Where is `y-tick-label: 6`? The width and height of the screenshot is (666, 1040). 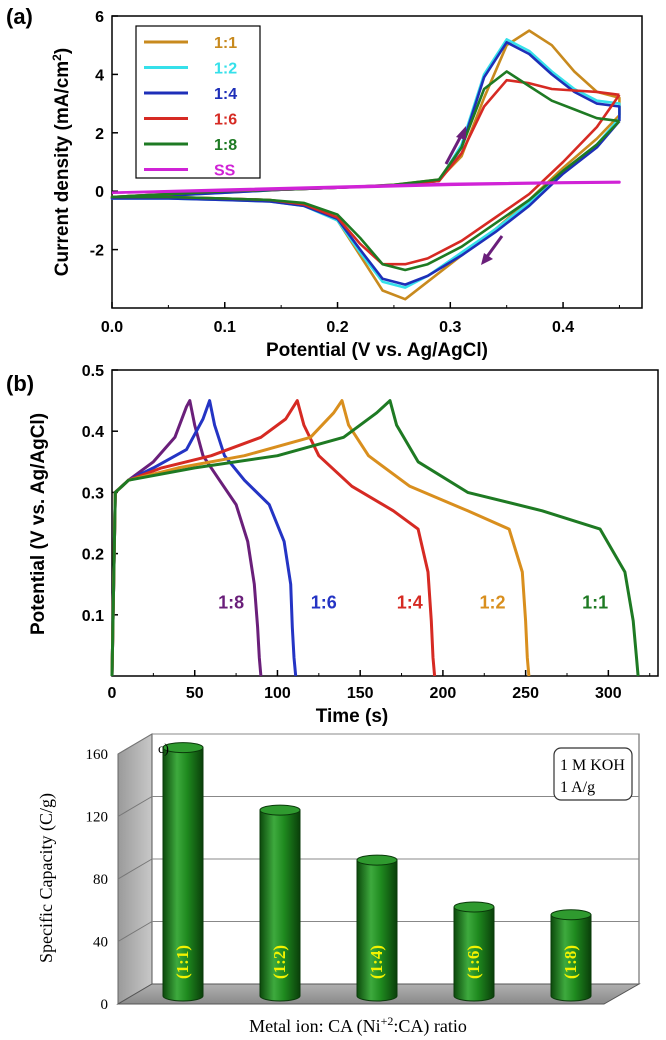 y-tick-label: 6 is located at coordinates (99, 17).